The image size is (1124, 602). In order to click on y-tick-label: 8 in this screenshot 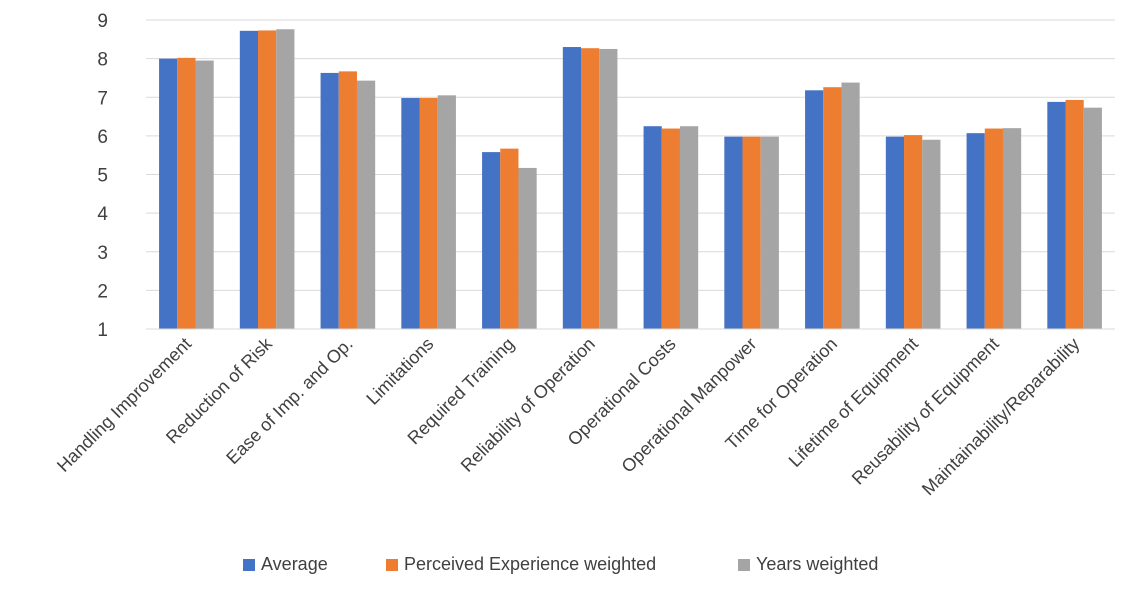, I will do `click(102, 60)`.